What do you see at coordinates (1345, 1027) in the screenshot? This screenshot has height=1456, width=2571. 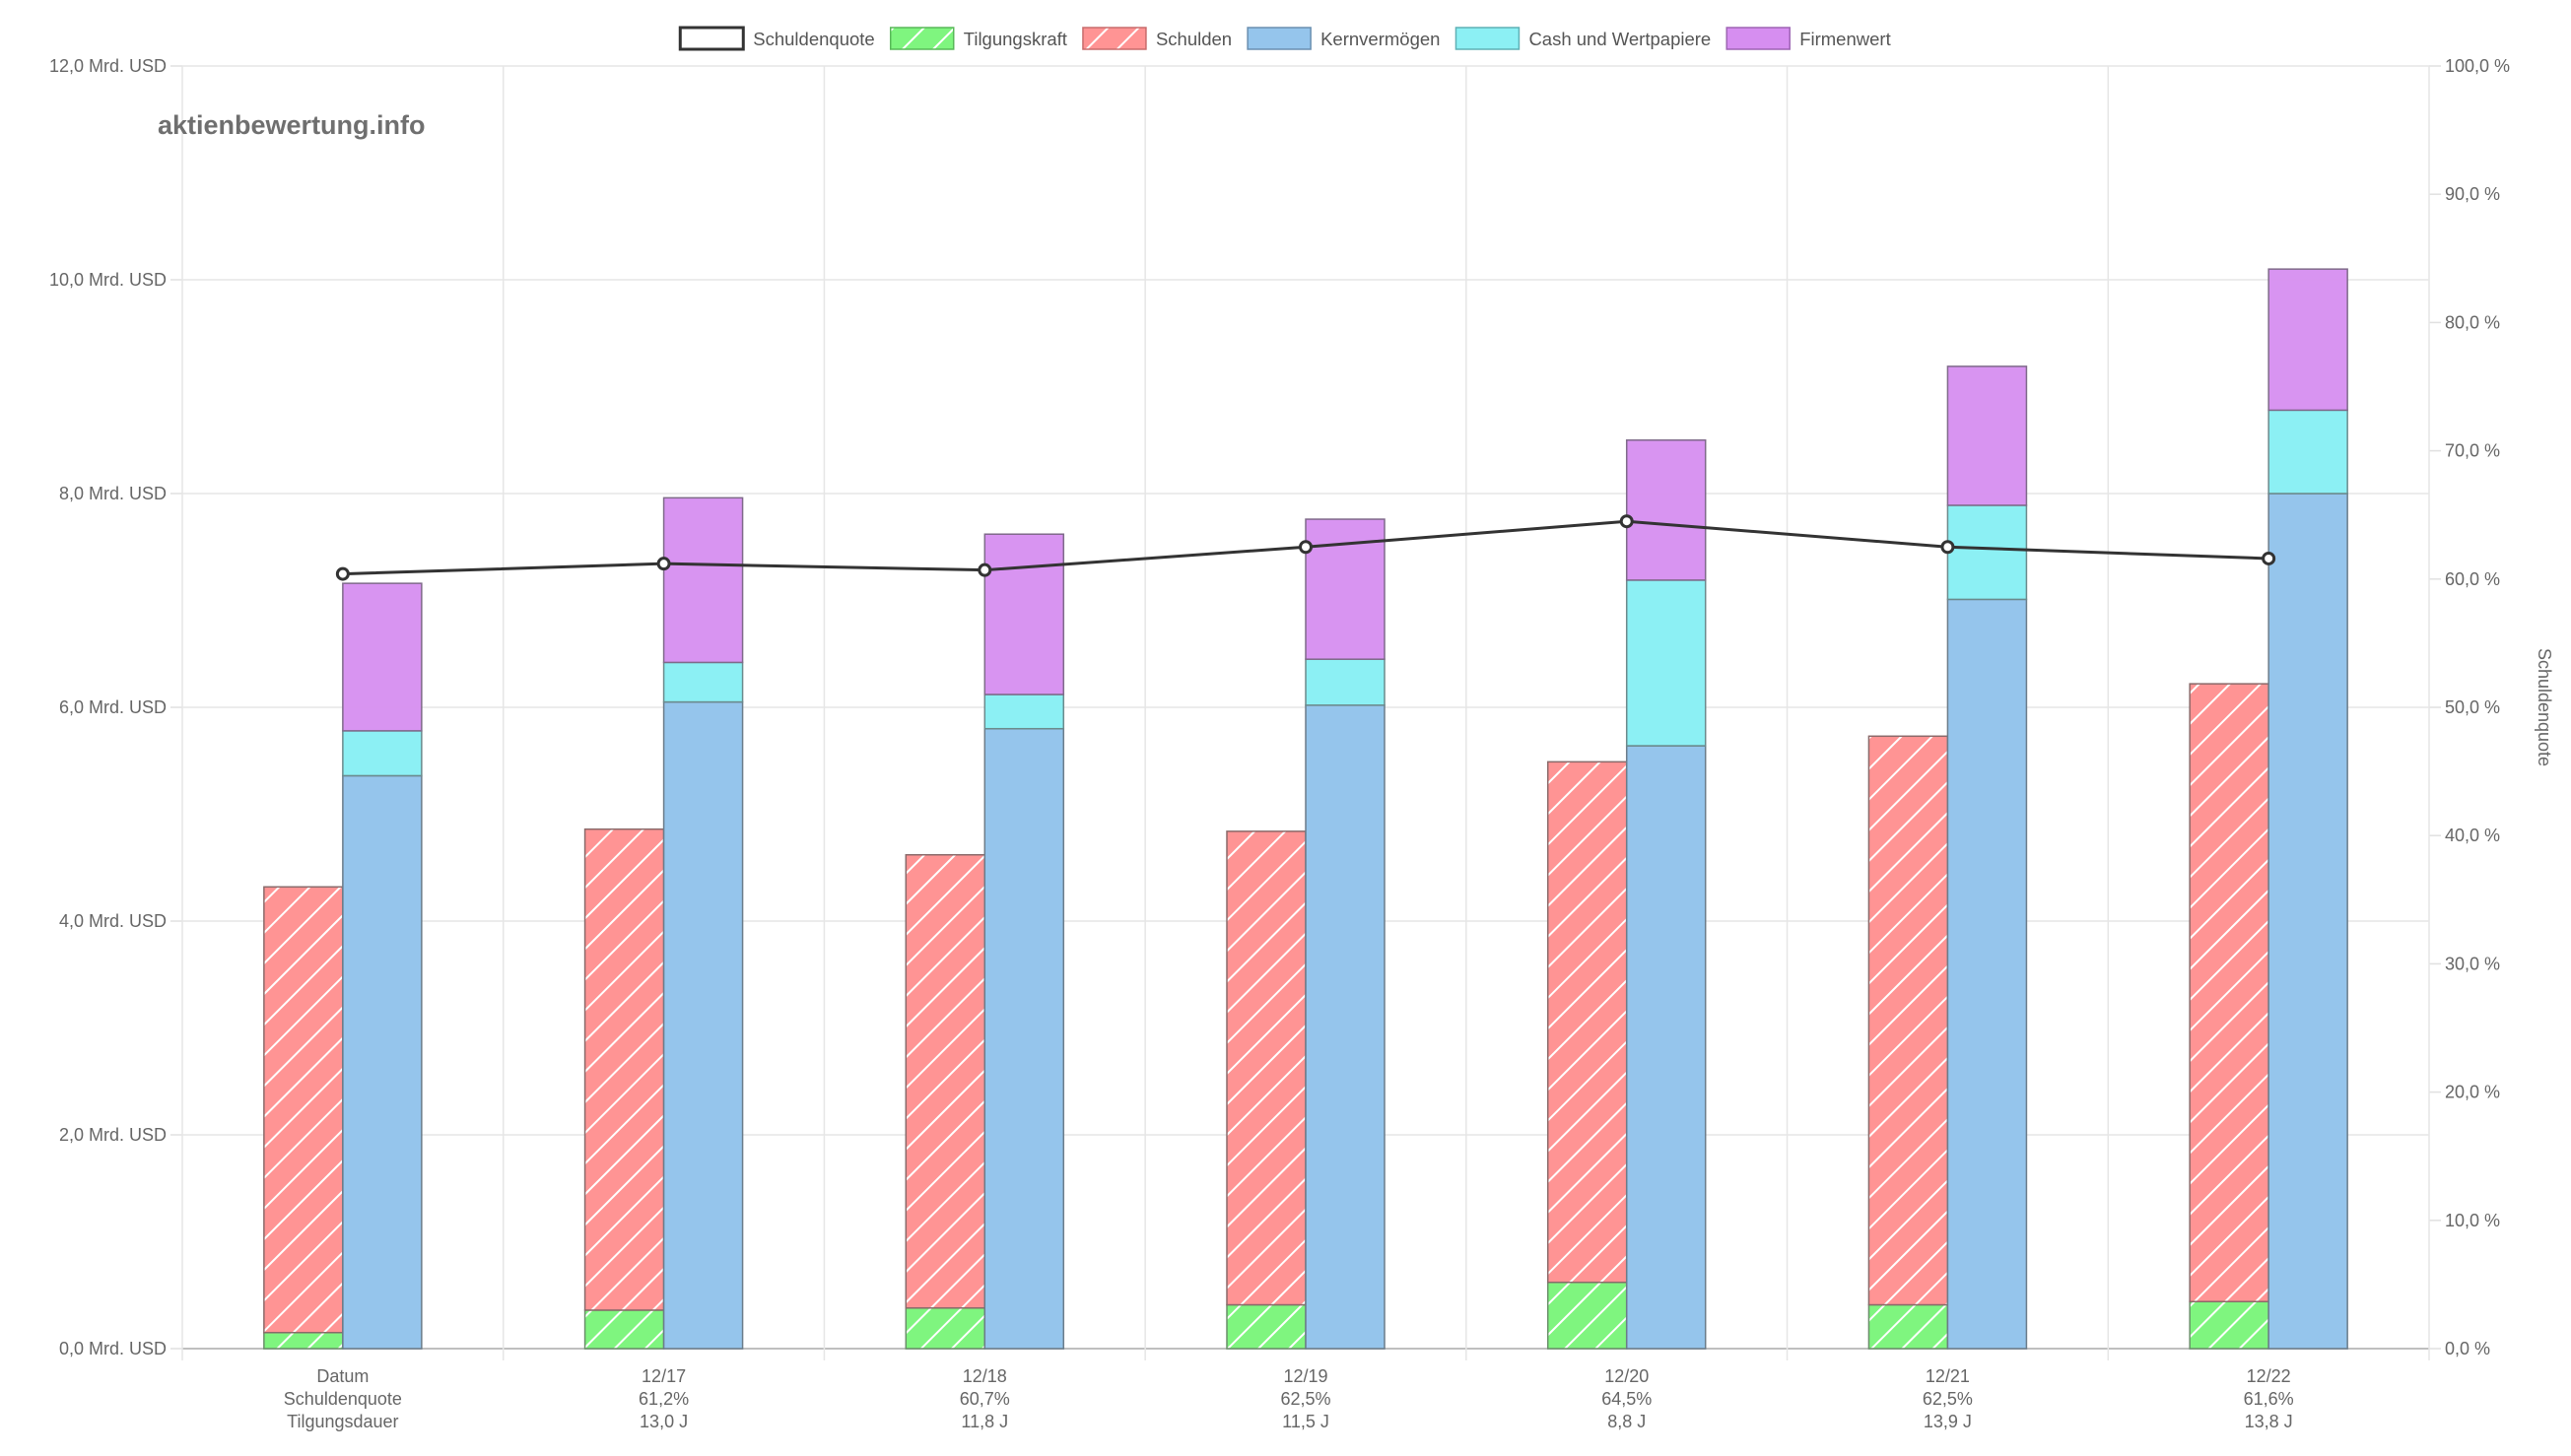 I see `bar-kernvermögen-3` at bounding box center [1345, 1027].